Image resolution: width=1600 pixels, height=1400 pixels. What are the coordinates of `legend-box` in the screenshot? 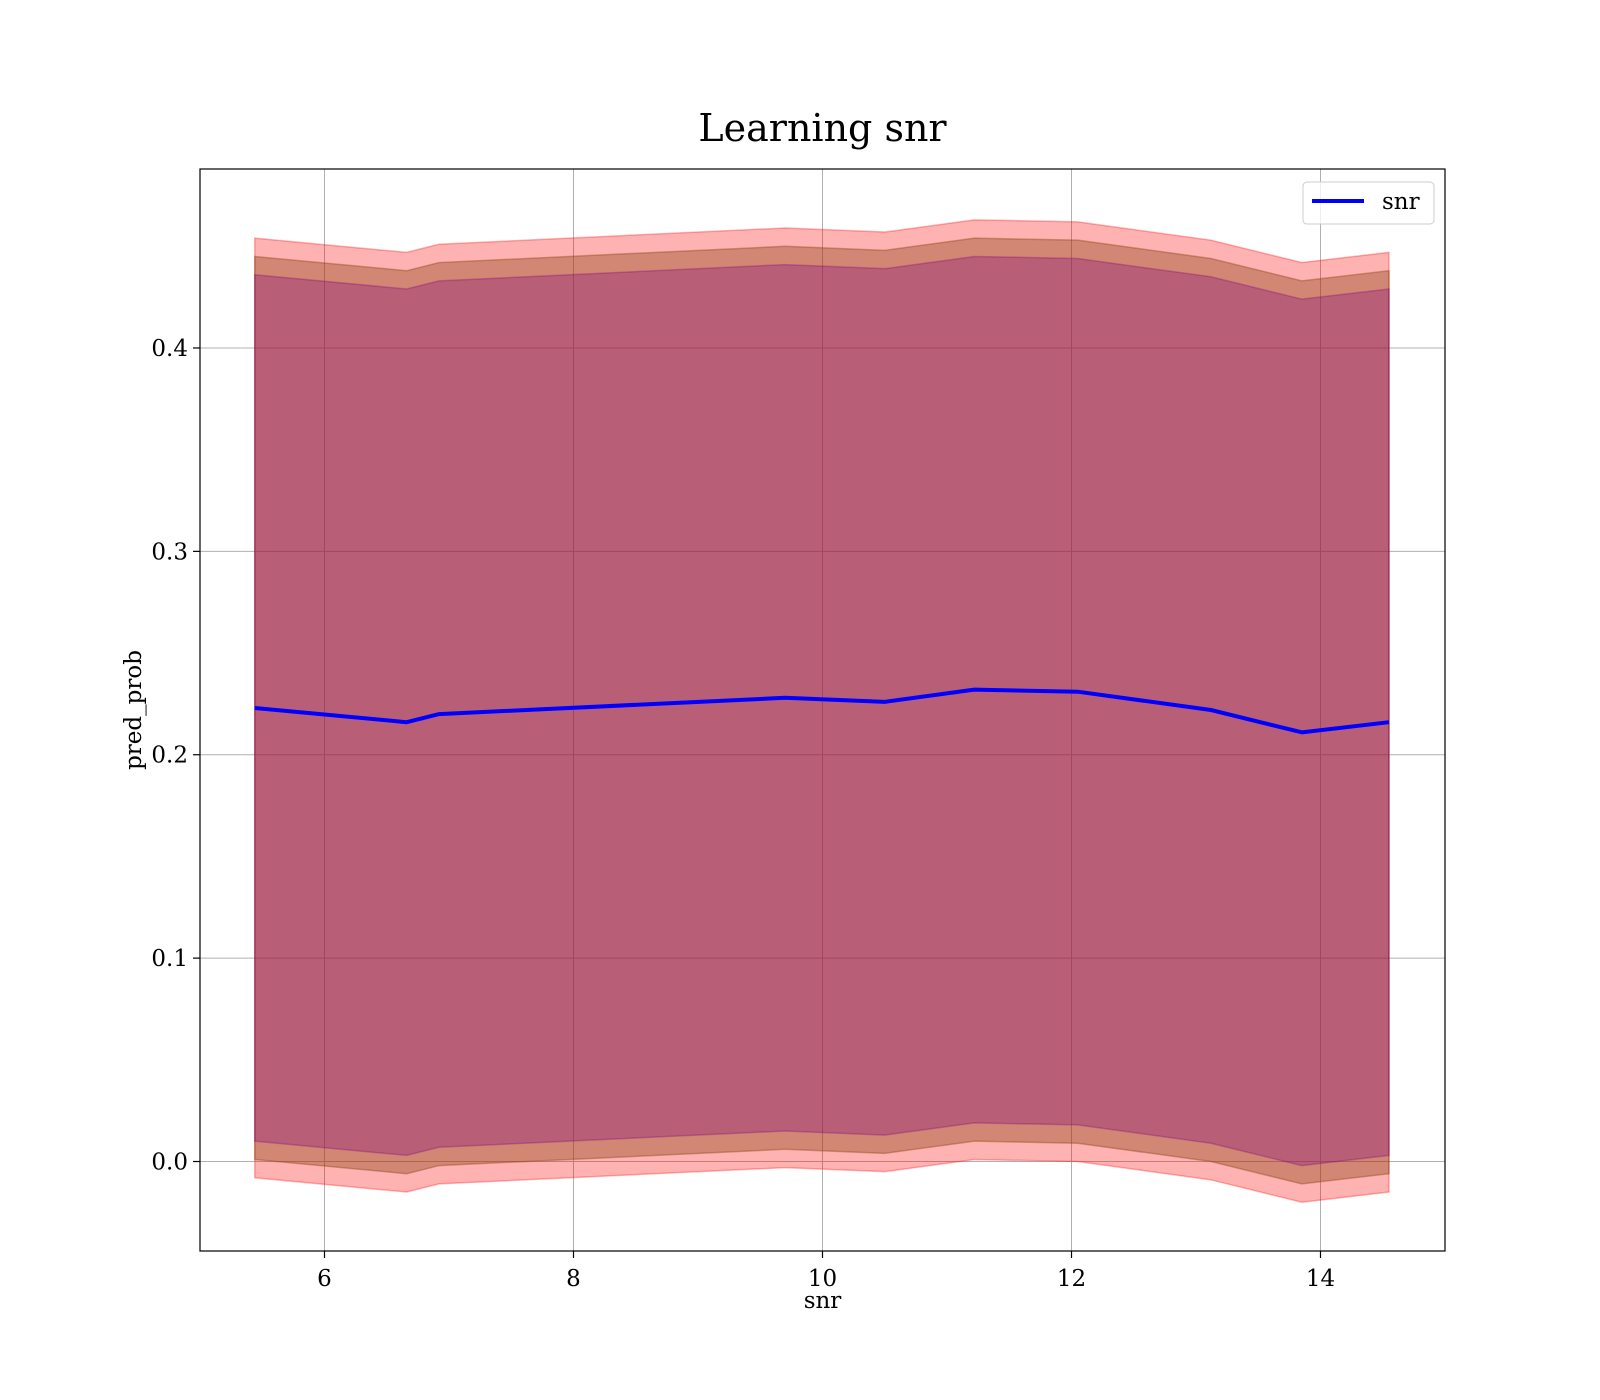 It's located at (1368, 203).